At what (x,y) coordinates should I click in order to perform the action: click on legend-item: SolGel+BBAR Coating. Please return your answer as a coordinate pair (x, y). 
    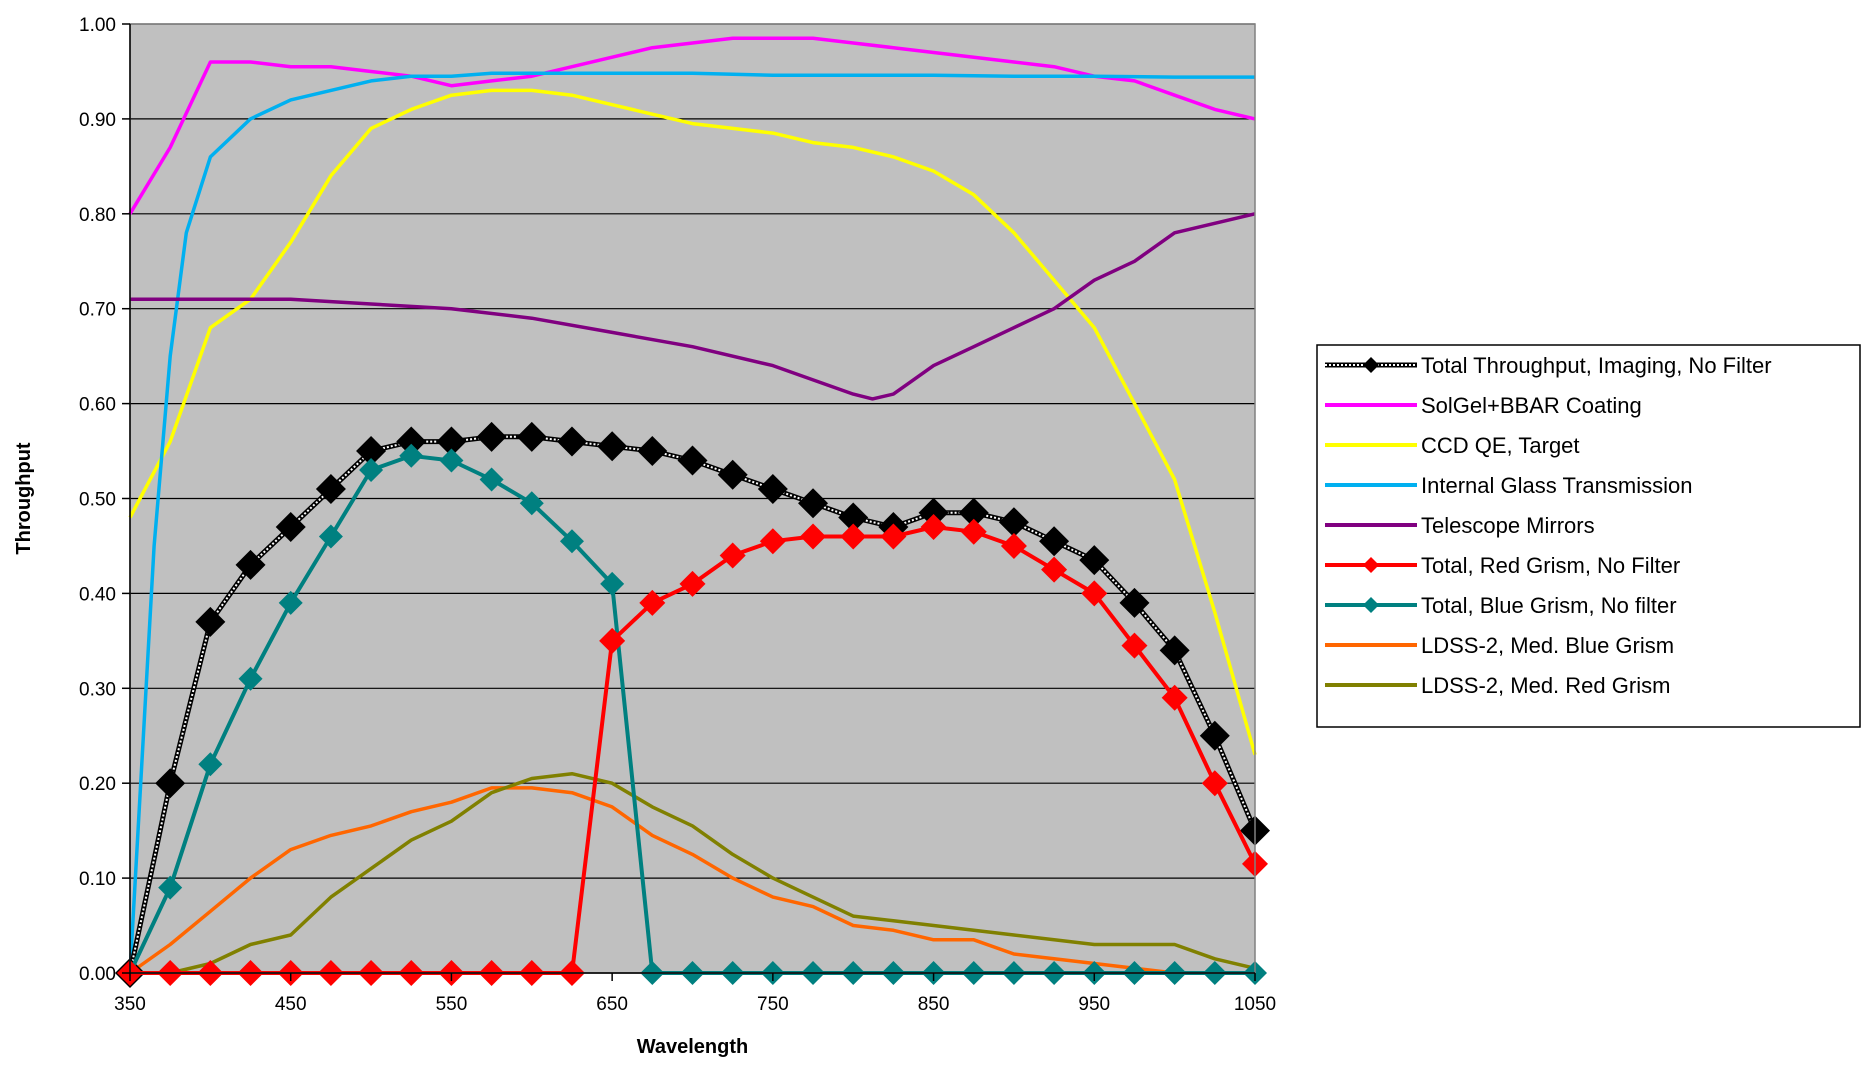
    Looking at the image, I should click on (1483, 405).